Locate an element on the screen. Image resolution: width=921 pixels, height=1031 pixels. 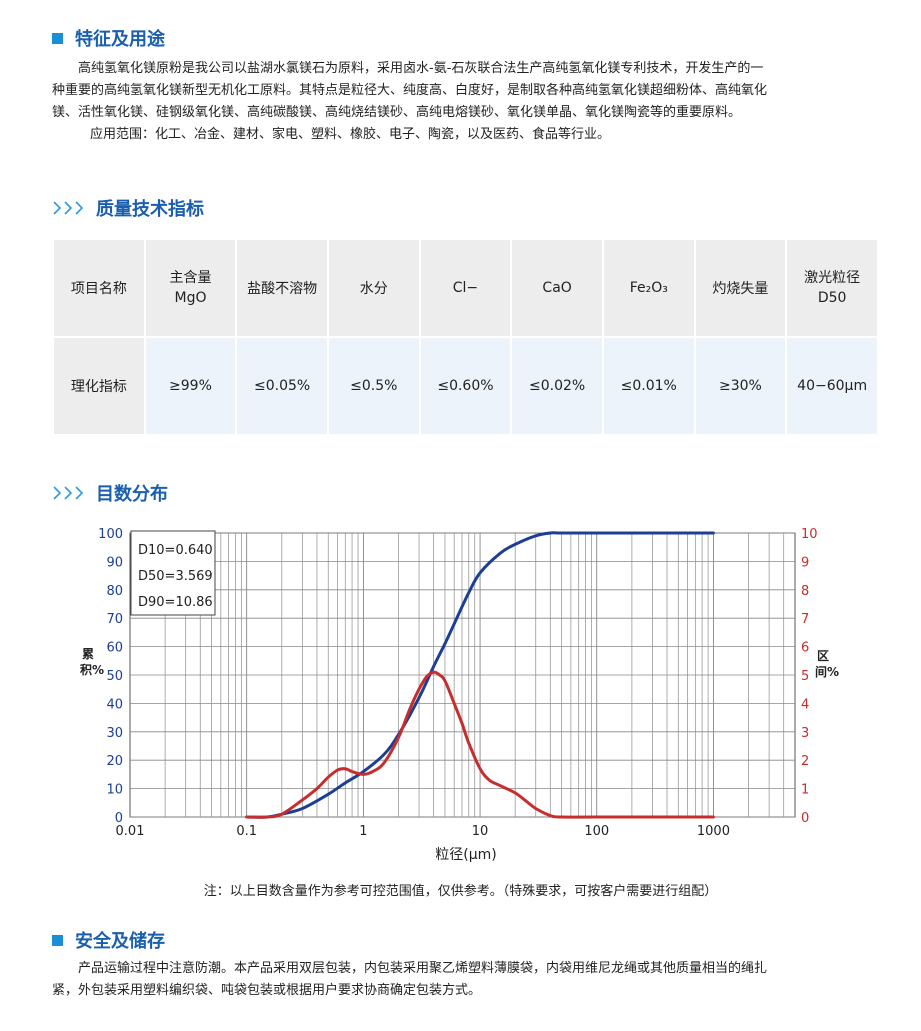
x-tick-label: 1000 is located at coordinates (713, 831).